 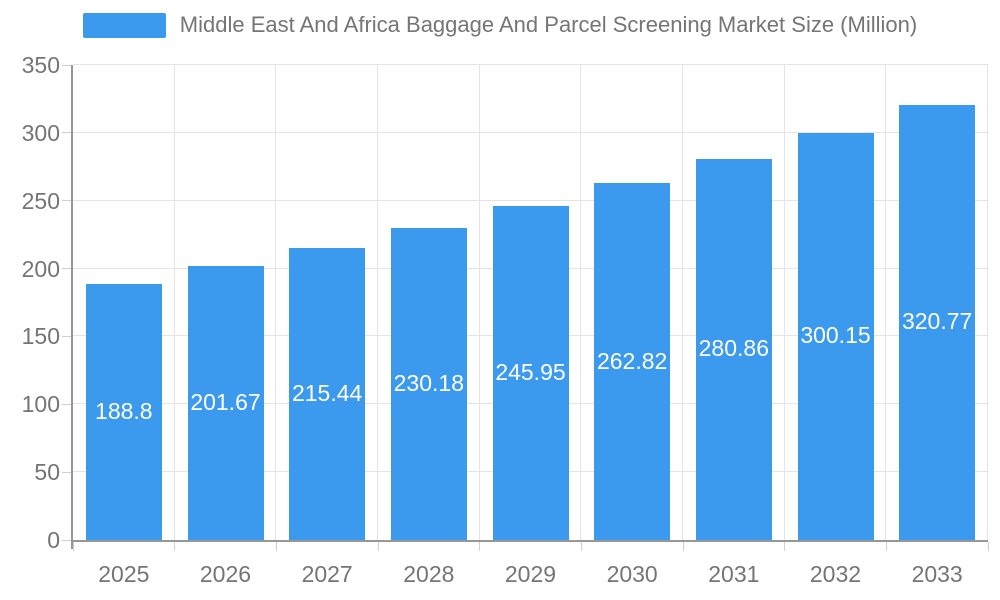 What do you see at coordinates (53, 540) in the screenshot?
I see `y-axis-tick-label: 0` at bounding box center [53, 540].